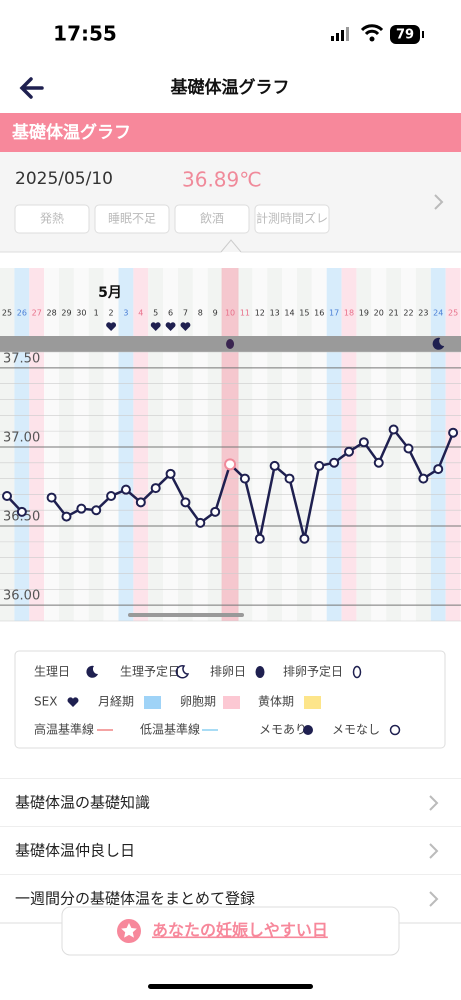 This screenshot has height=1000, width=461. I want to click on star, so click(129, 930).